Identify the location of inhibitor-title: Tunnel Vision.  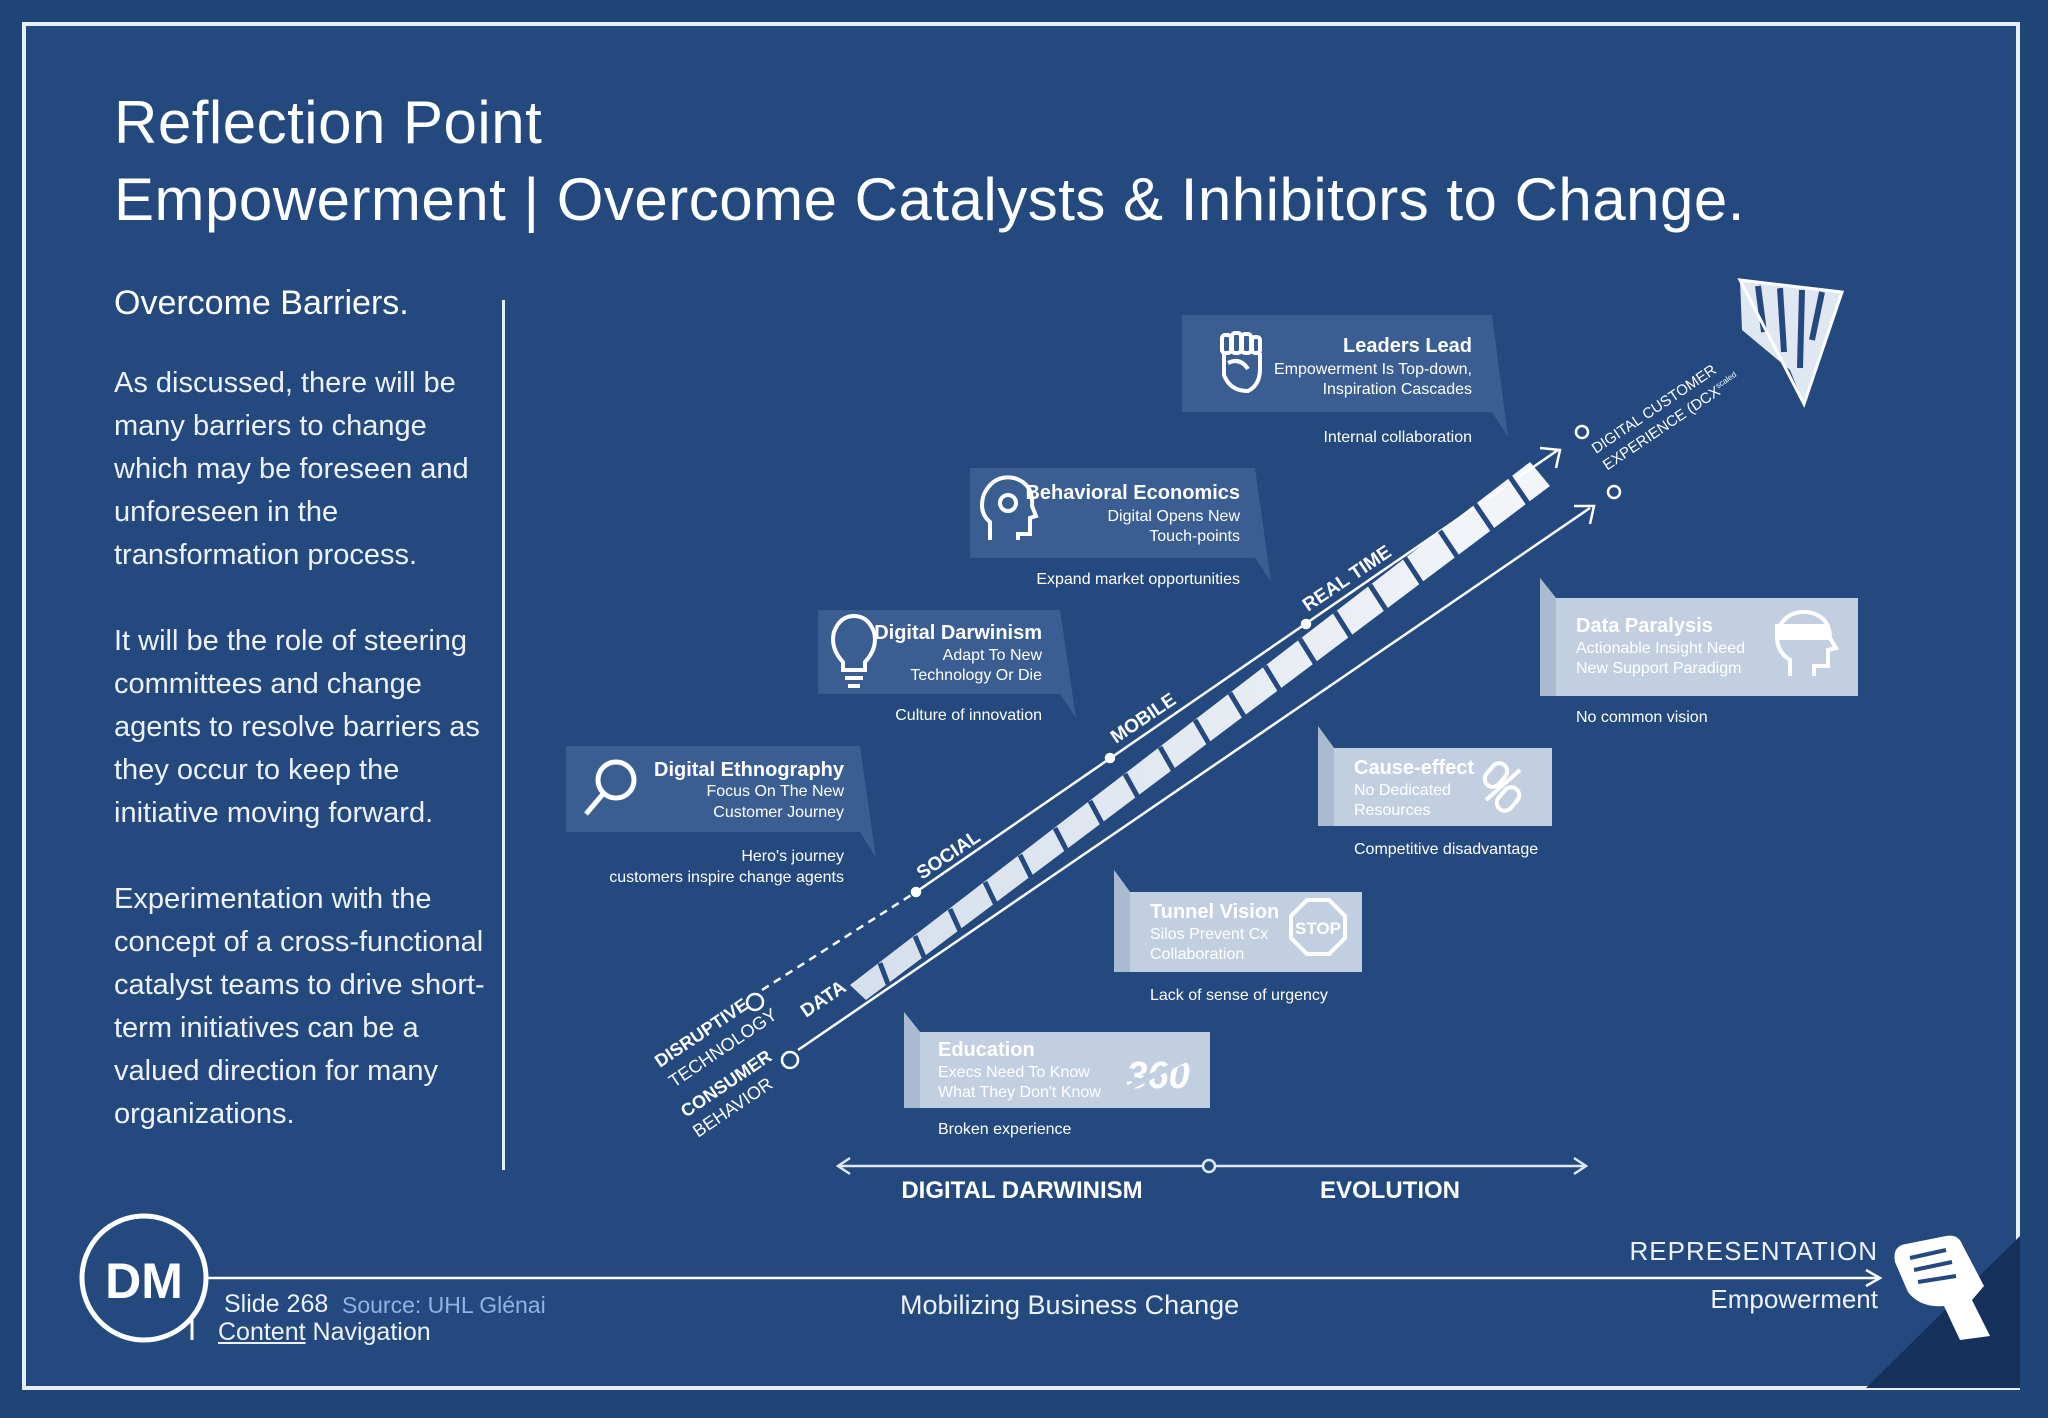
(1214, 912).